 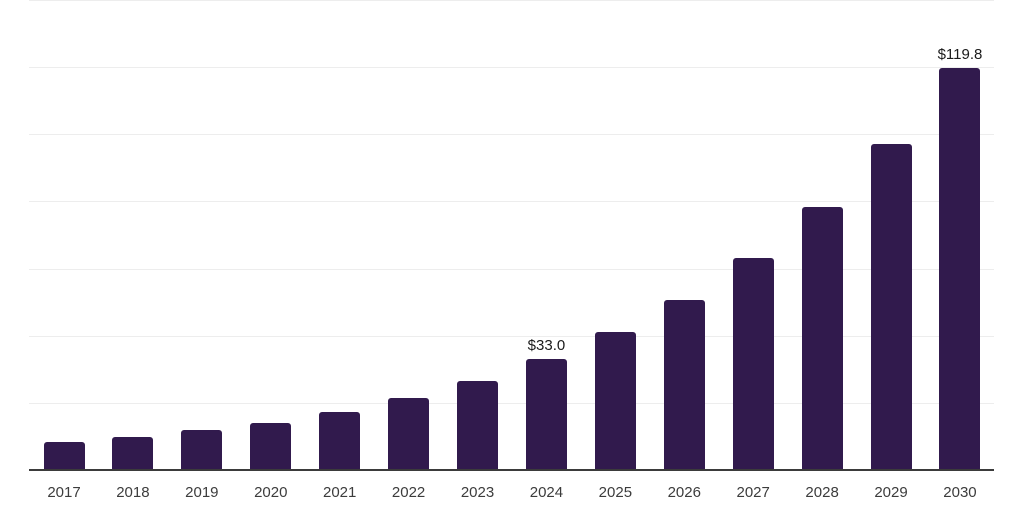 What do you see at coordinates (511, 470) in the screenshot?
I see `x-axis-line` at bounding box center [511, 470].